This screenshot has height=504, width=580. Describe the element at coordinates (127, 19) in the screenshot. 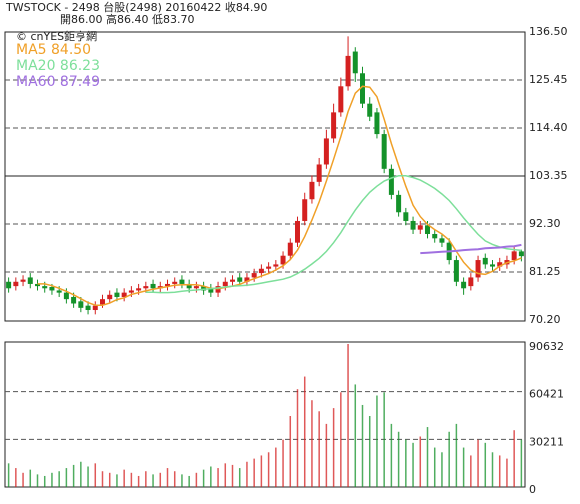

I see `chart-subtitle: 開86.00 高86.40 低83.70` at that location.